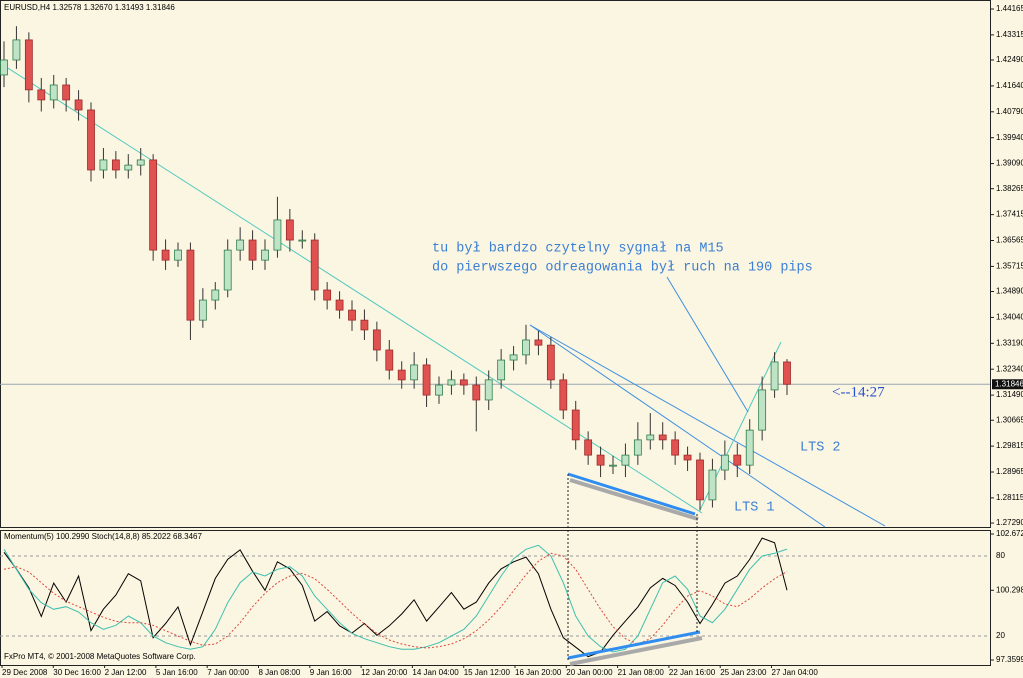  Describe the element at coordinates (589, 672) in the screenshot. I see `x-tick-label: 20 Jan 00:00` at that location.